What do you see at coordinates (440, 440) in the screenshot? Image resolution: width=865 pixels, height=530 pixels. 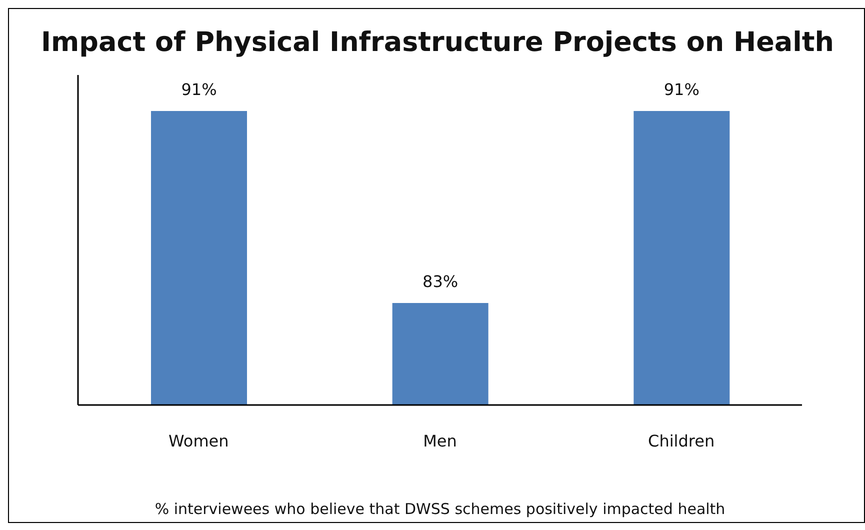 I see `x-tick-label: Men` at bounding box center [440, 440].